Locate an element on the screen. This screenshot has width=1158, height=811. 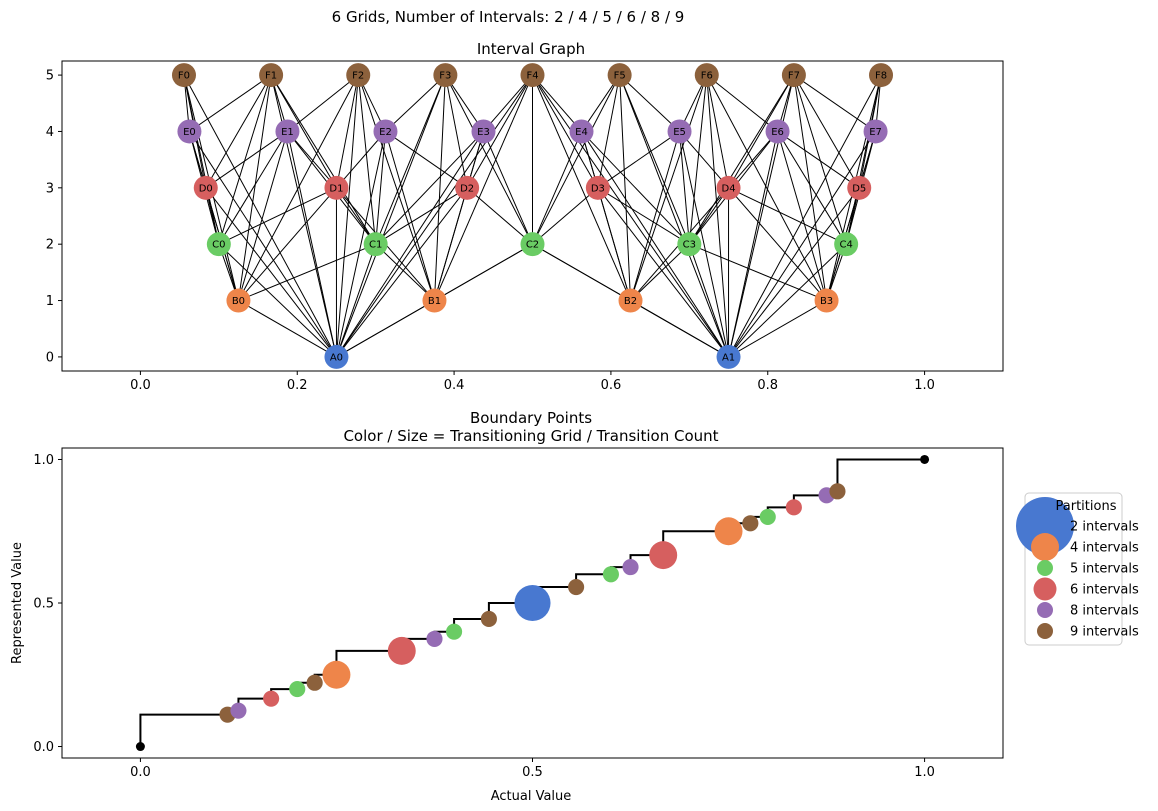
y-axis-label: Represented Value is located at coordinates (17, 603).